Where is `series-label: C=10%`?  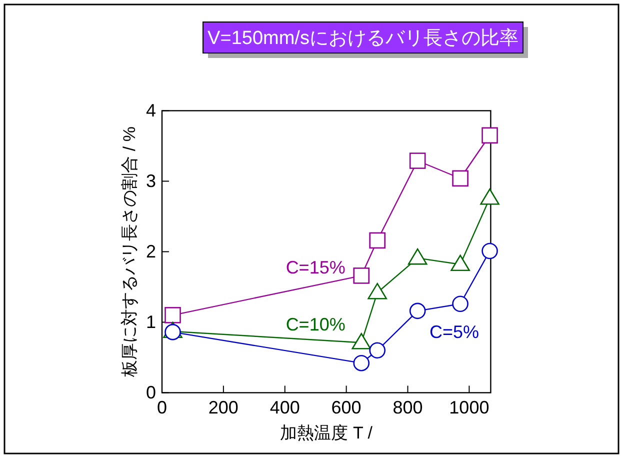
series-label: C=10% is located at coordinates (316, 324).